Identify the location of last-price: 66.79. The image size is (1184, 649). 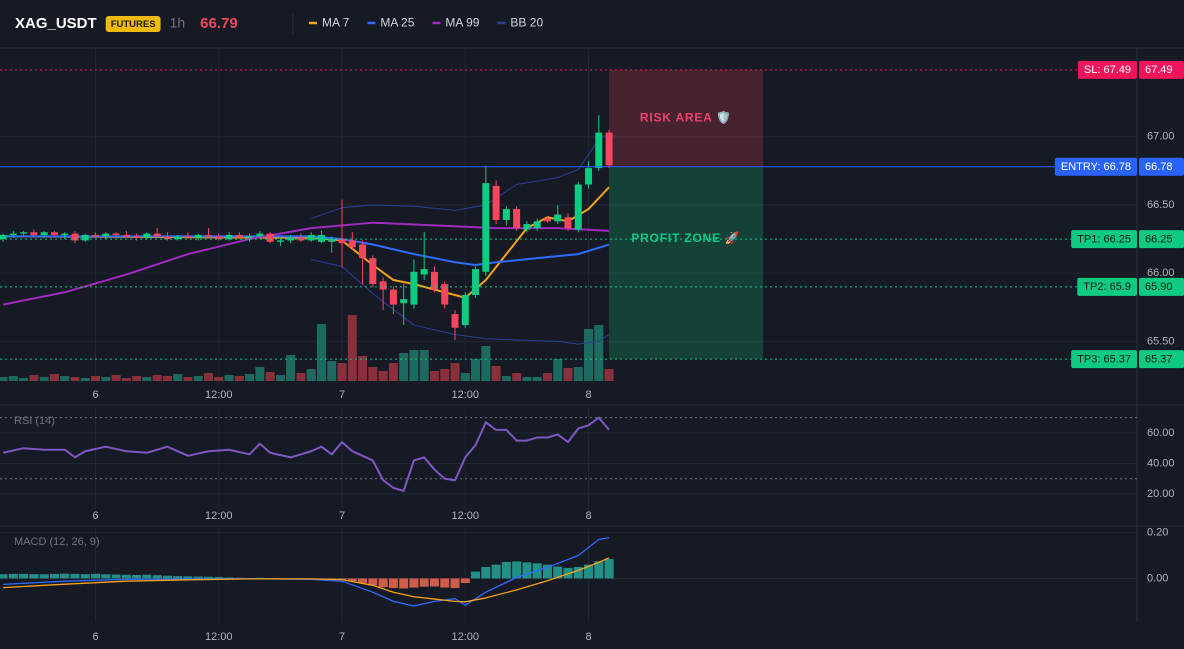
(219, 23).